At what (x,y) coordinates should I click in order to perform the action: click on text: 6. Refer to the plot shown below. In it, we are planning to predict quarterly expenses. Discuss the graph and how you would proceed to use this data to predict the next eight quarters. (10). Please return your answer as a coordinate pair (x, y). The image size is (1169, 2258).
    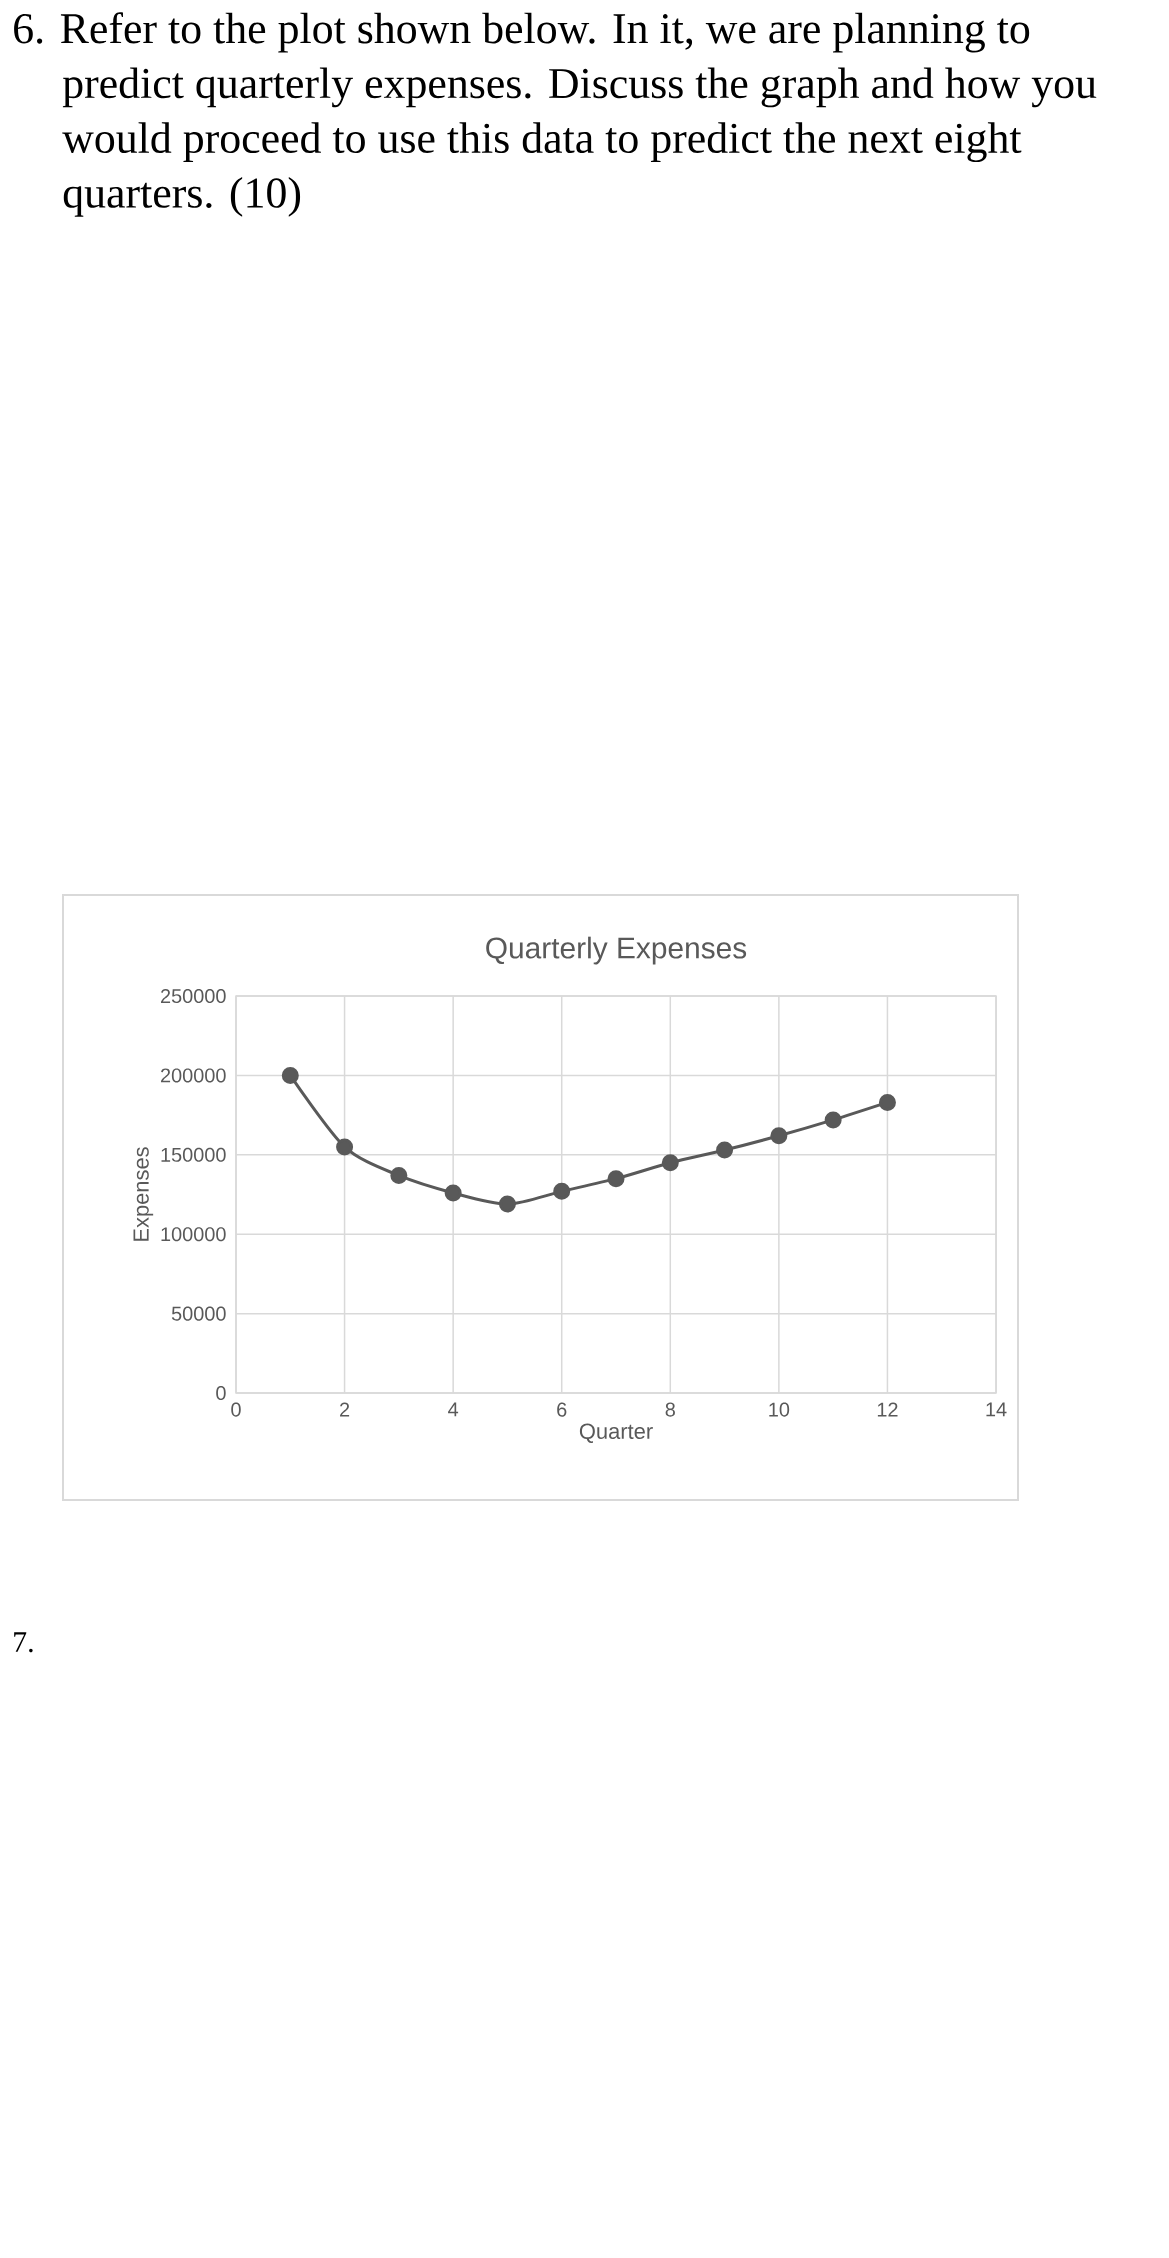
    Looking at the image, I should click on (555, 114).